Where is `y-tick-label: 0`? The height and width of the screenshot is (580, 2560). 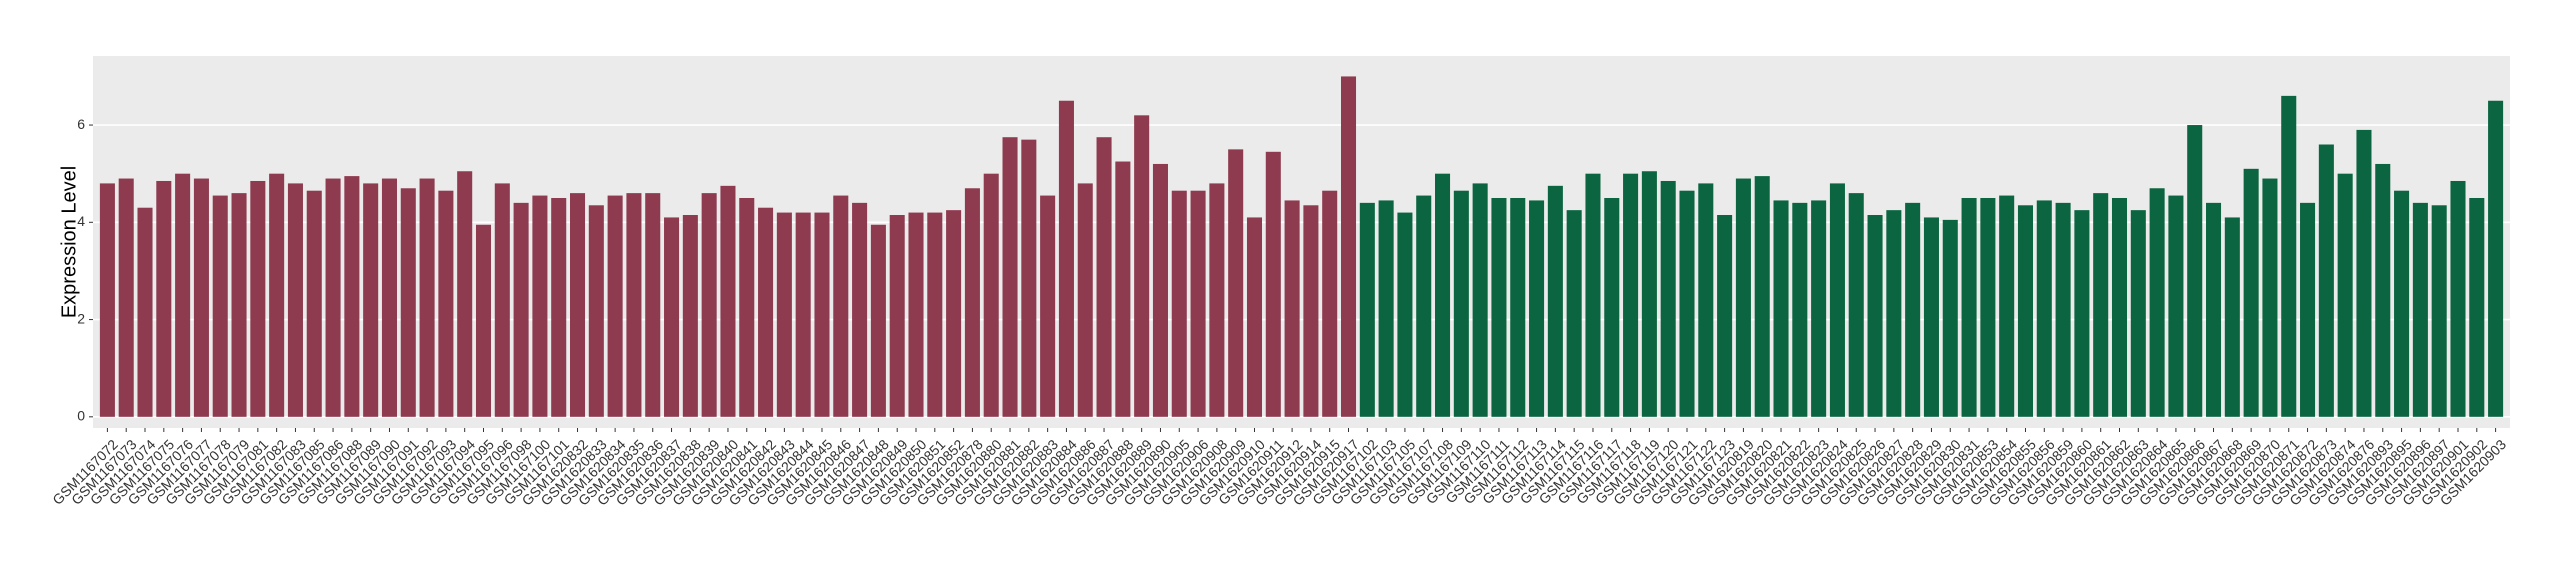 y-tick-label: 0 is located at coordinates (81, 416).